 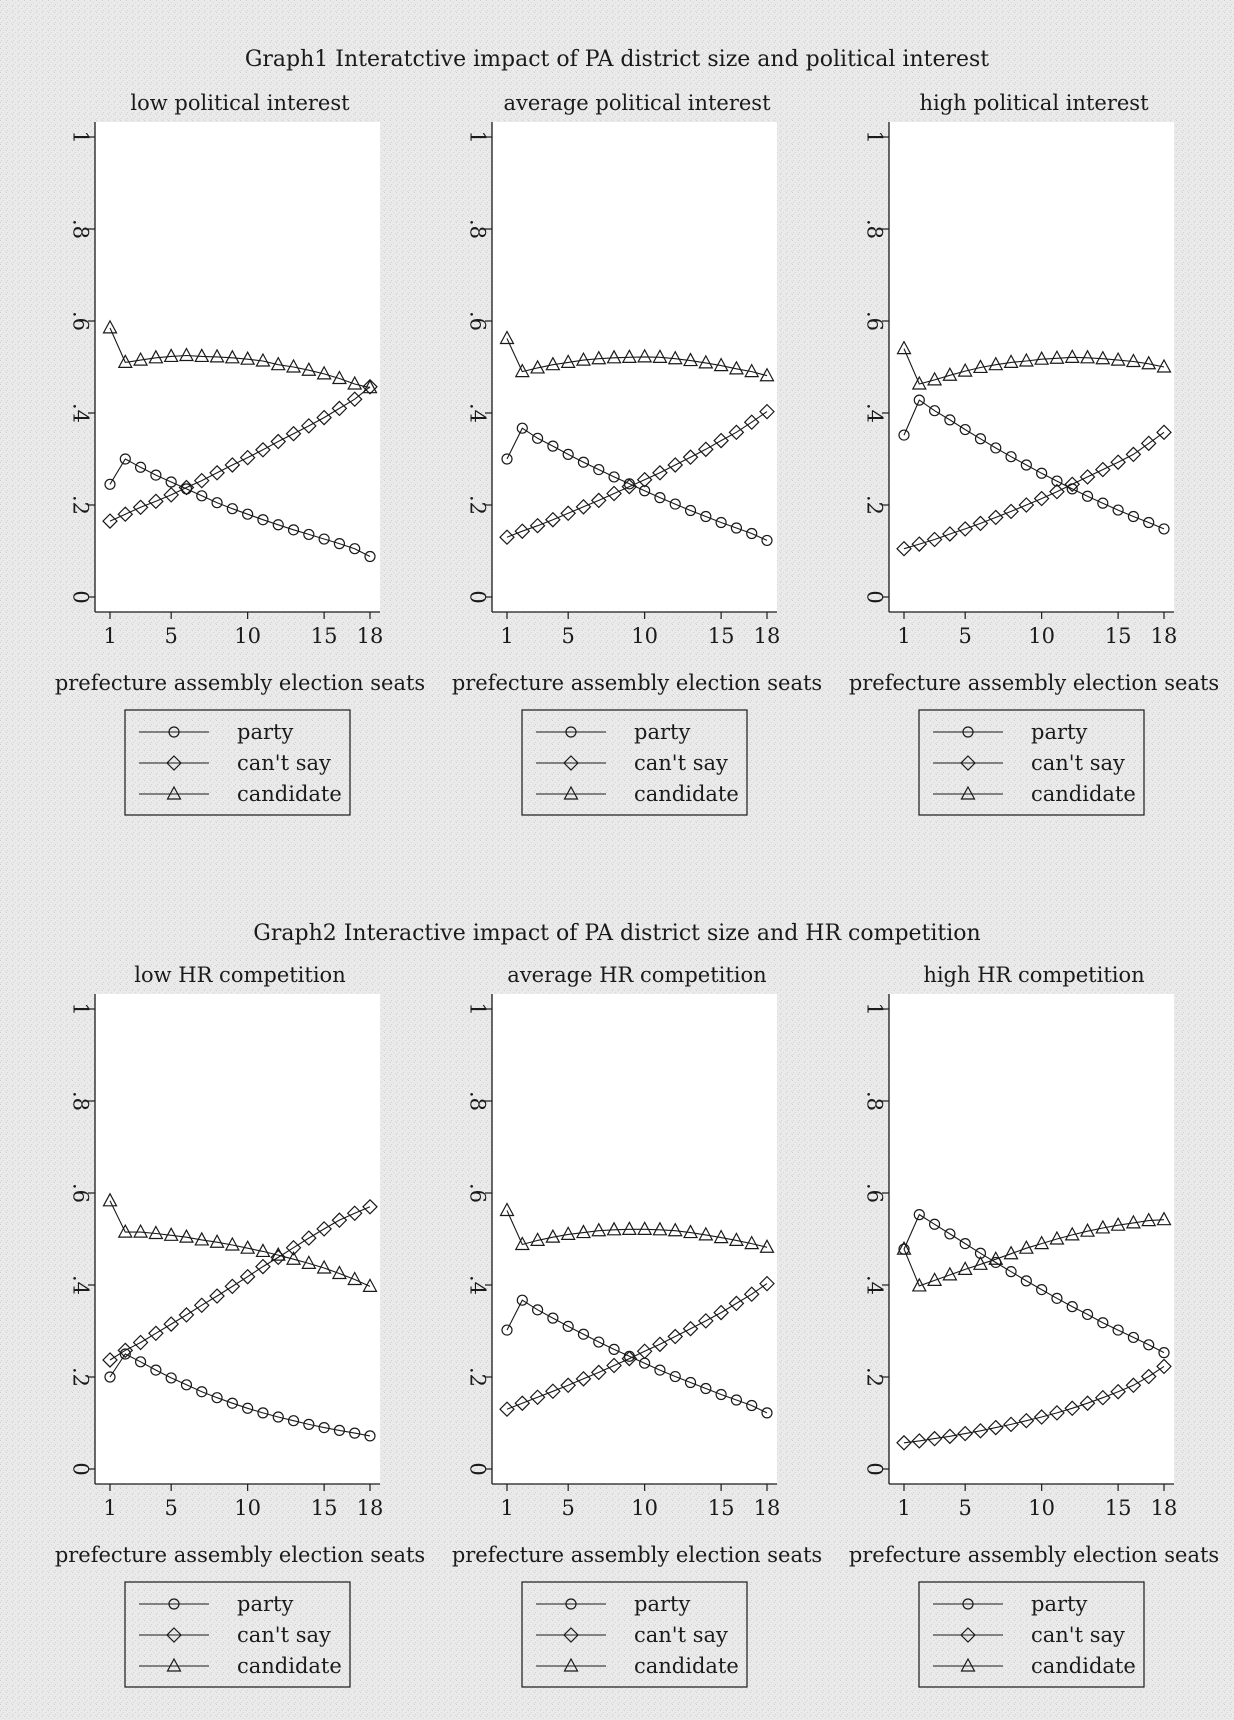 I want to click on legend-label: candidate, so click(x=289, y=794).